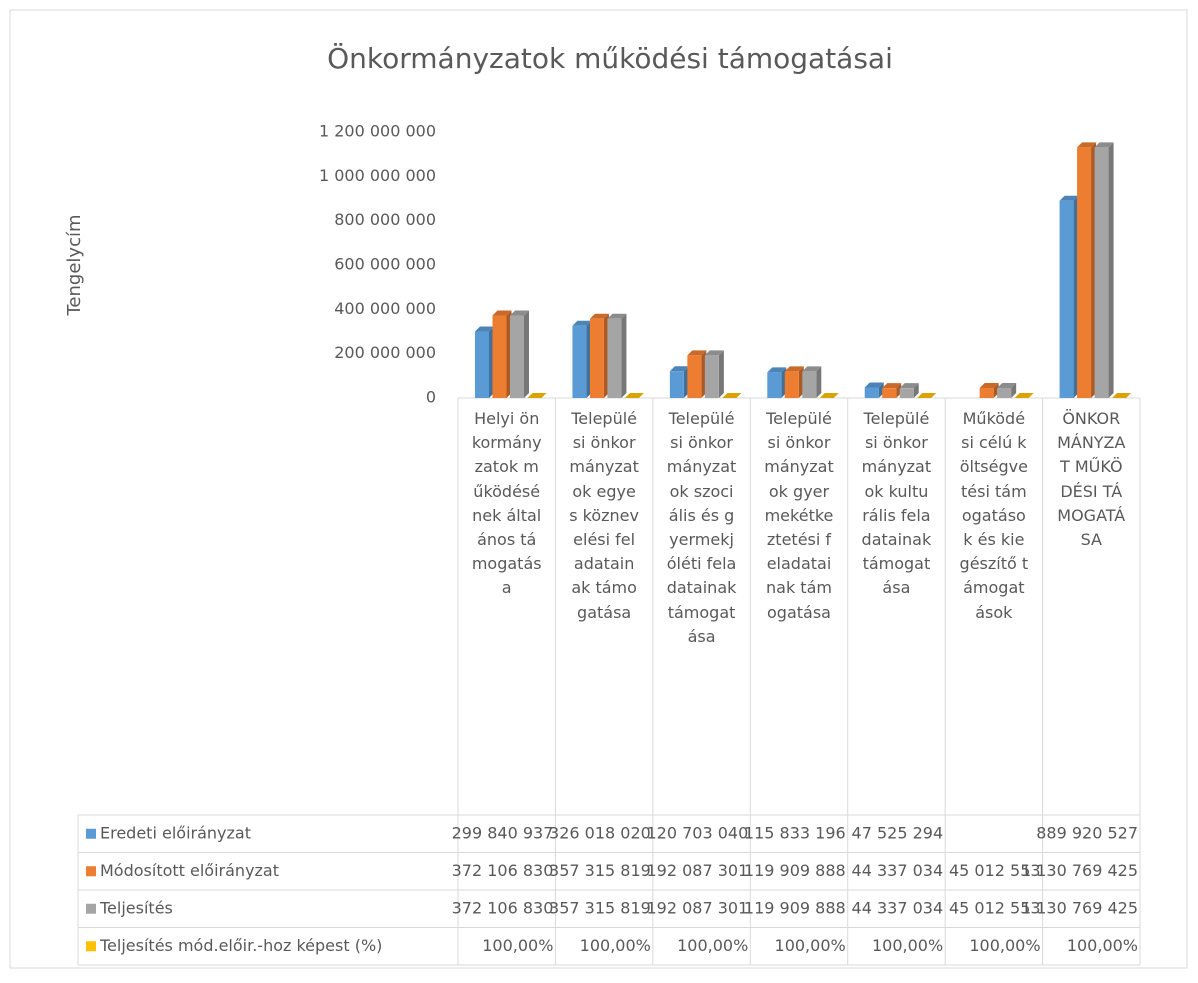 This screenshot has height=983, width=1198. What do you see at coordinates (1091, 607) in the screenshot?
I see `x-tick-label: ÖNKORMÁNYZAT MŰKÖDÉSI TÁMOGATÁSA` at bounding box center [1091, 607].